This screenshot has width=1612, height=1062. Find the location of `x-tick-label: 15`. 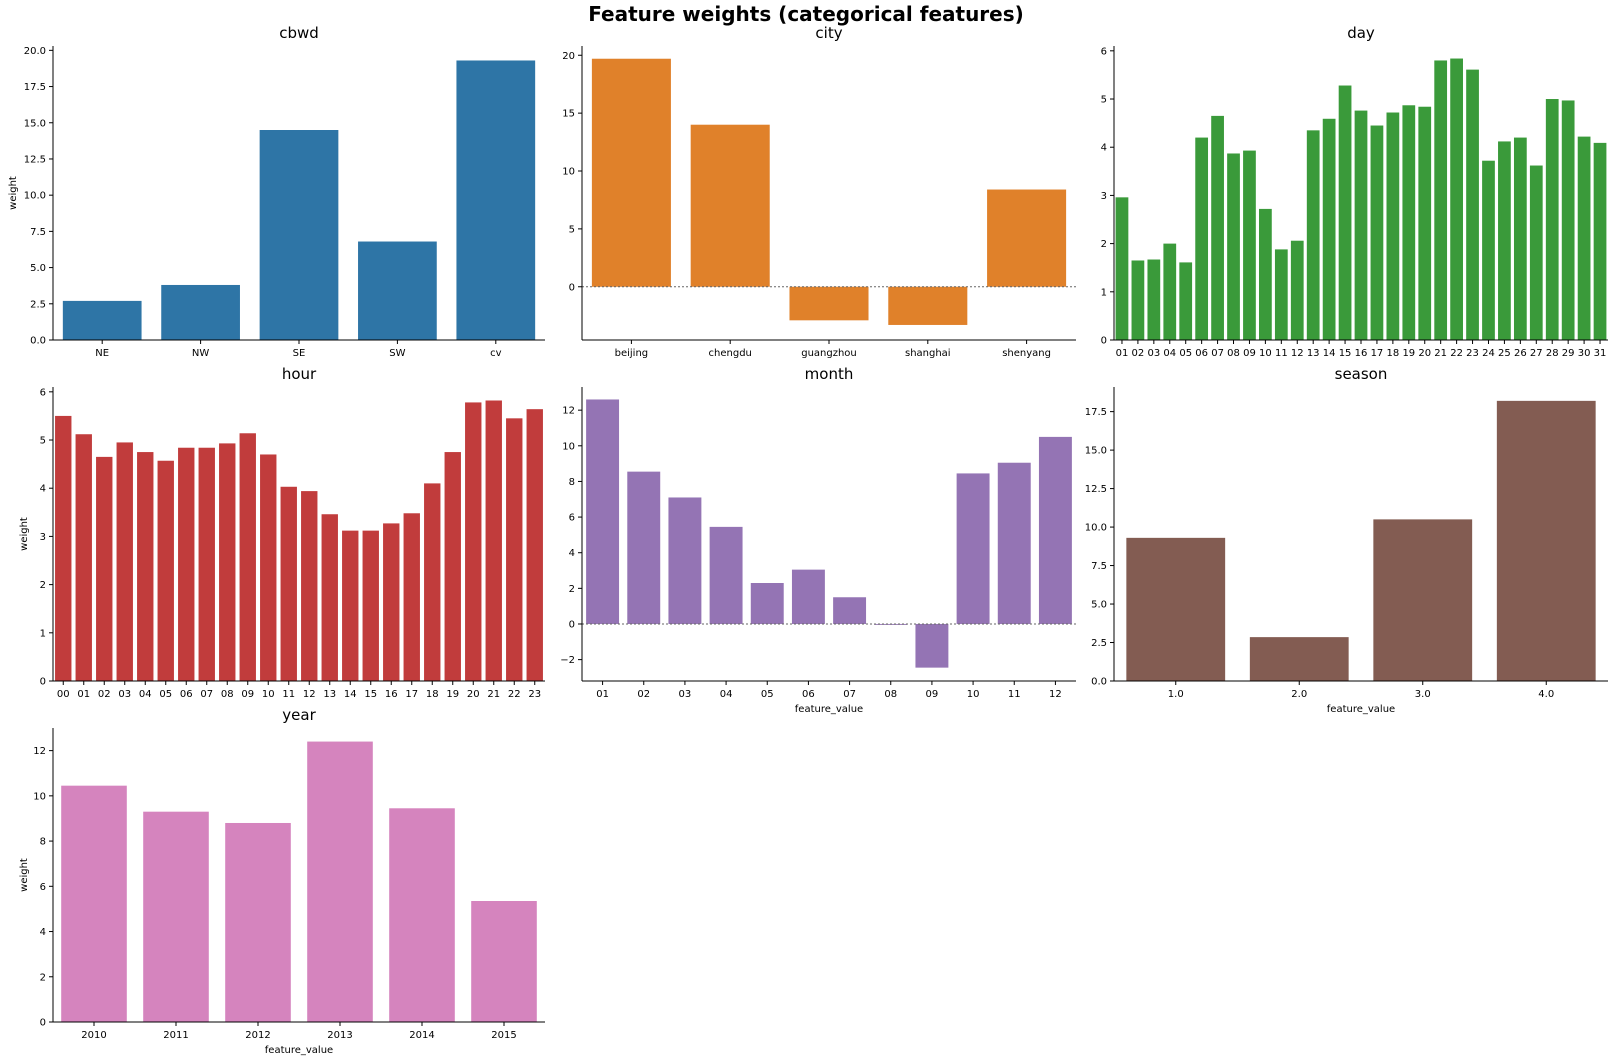

x-tick-label: 15 is located at coordinates (370, 694).